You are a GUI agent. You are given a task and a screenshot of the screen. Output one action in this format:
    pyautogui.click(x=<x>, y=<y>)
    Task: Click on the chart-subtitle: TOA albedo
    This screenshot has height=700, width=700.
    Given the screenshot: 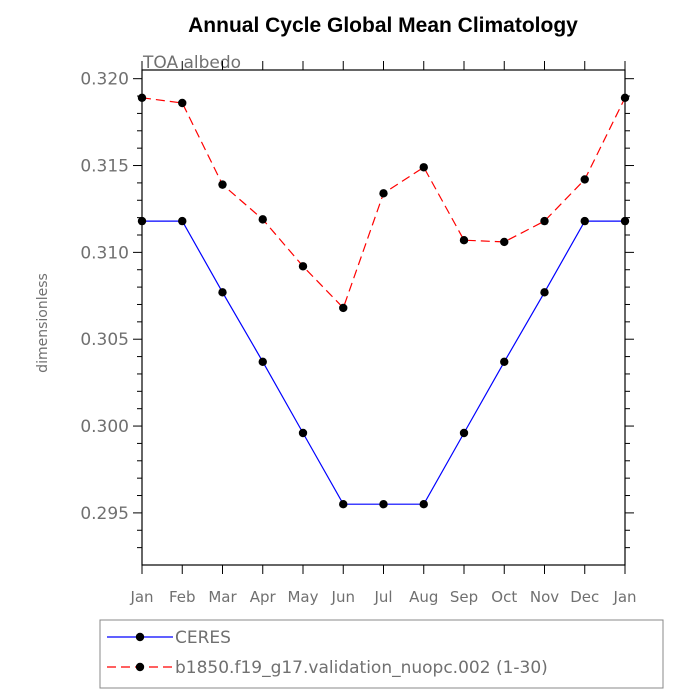 What is the action you would take?
    pyautogui.click(x=191, y=63)
    